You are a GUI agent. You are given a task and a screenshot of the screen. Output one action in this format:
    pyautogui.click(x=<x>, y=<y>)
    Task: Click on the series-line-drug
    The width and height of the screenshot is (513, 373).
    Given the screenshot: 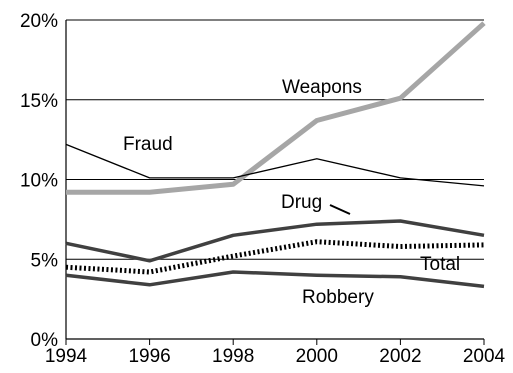 What is the action you would take?
    pyautogui.click(x=275, y=241)
    